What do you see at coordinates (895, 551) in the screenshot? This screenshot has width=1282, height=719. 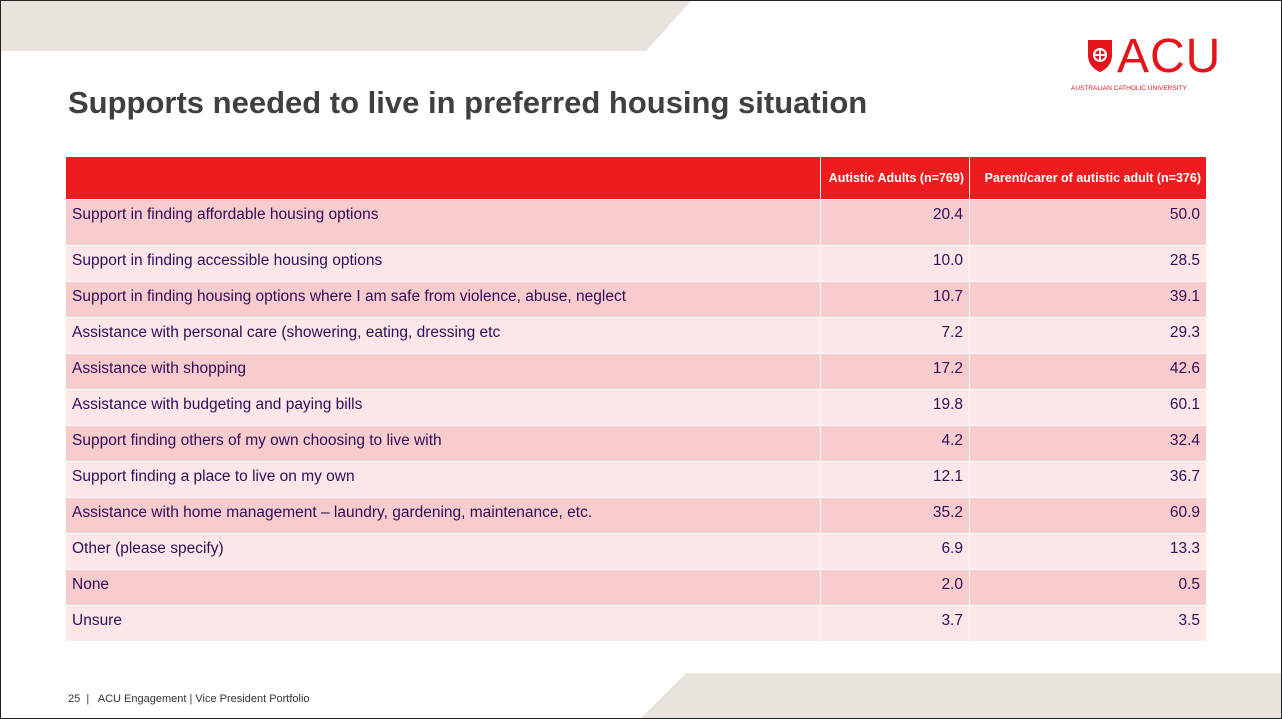 I see `value-cell: 6.9` at bounding box center [895, 551].